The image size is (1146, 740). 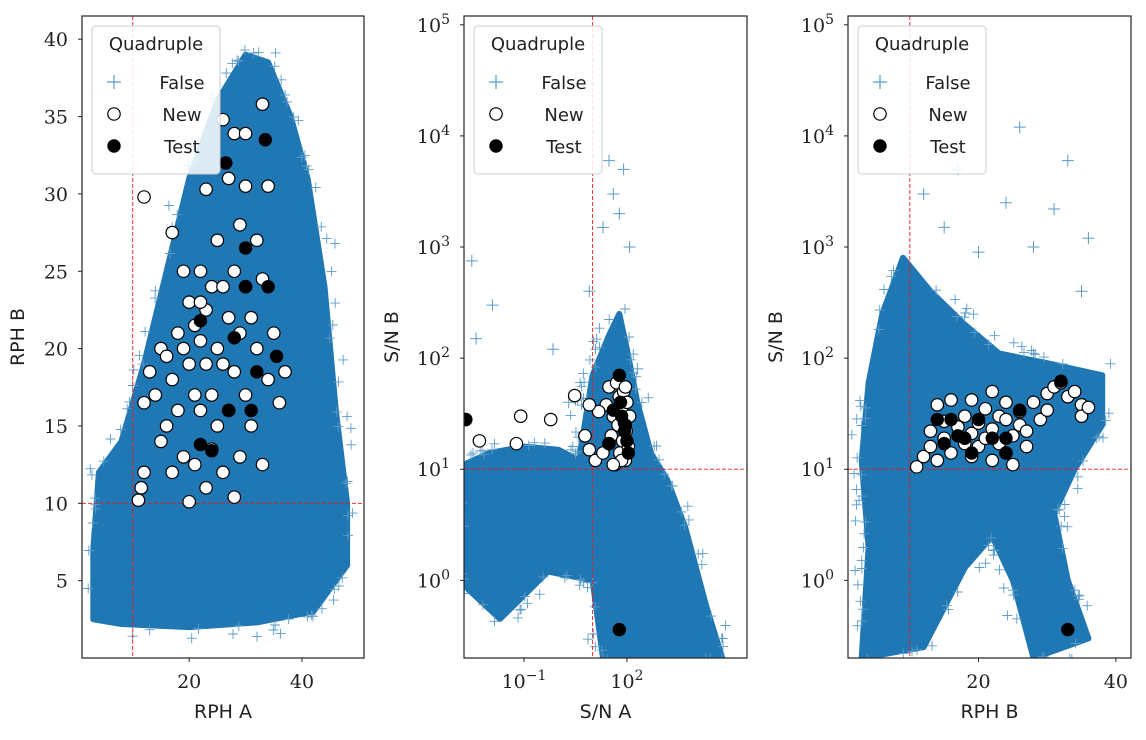 What do you see at coordinates (56, 40) in the screenshot?
I see `y-tick-label: 40` at bounding box center [56, 40].